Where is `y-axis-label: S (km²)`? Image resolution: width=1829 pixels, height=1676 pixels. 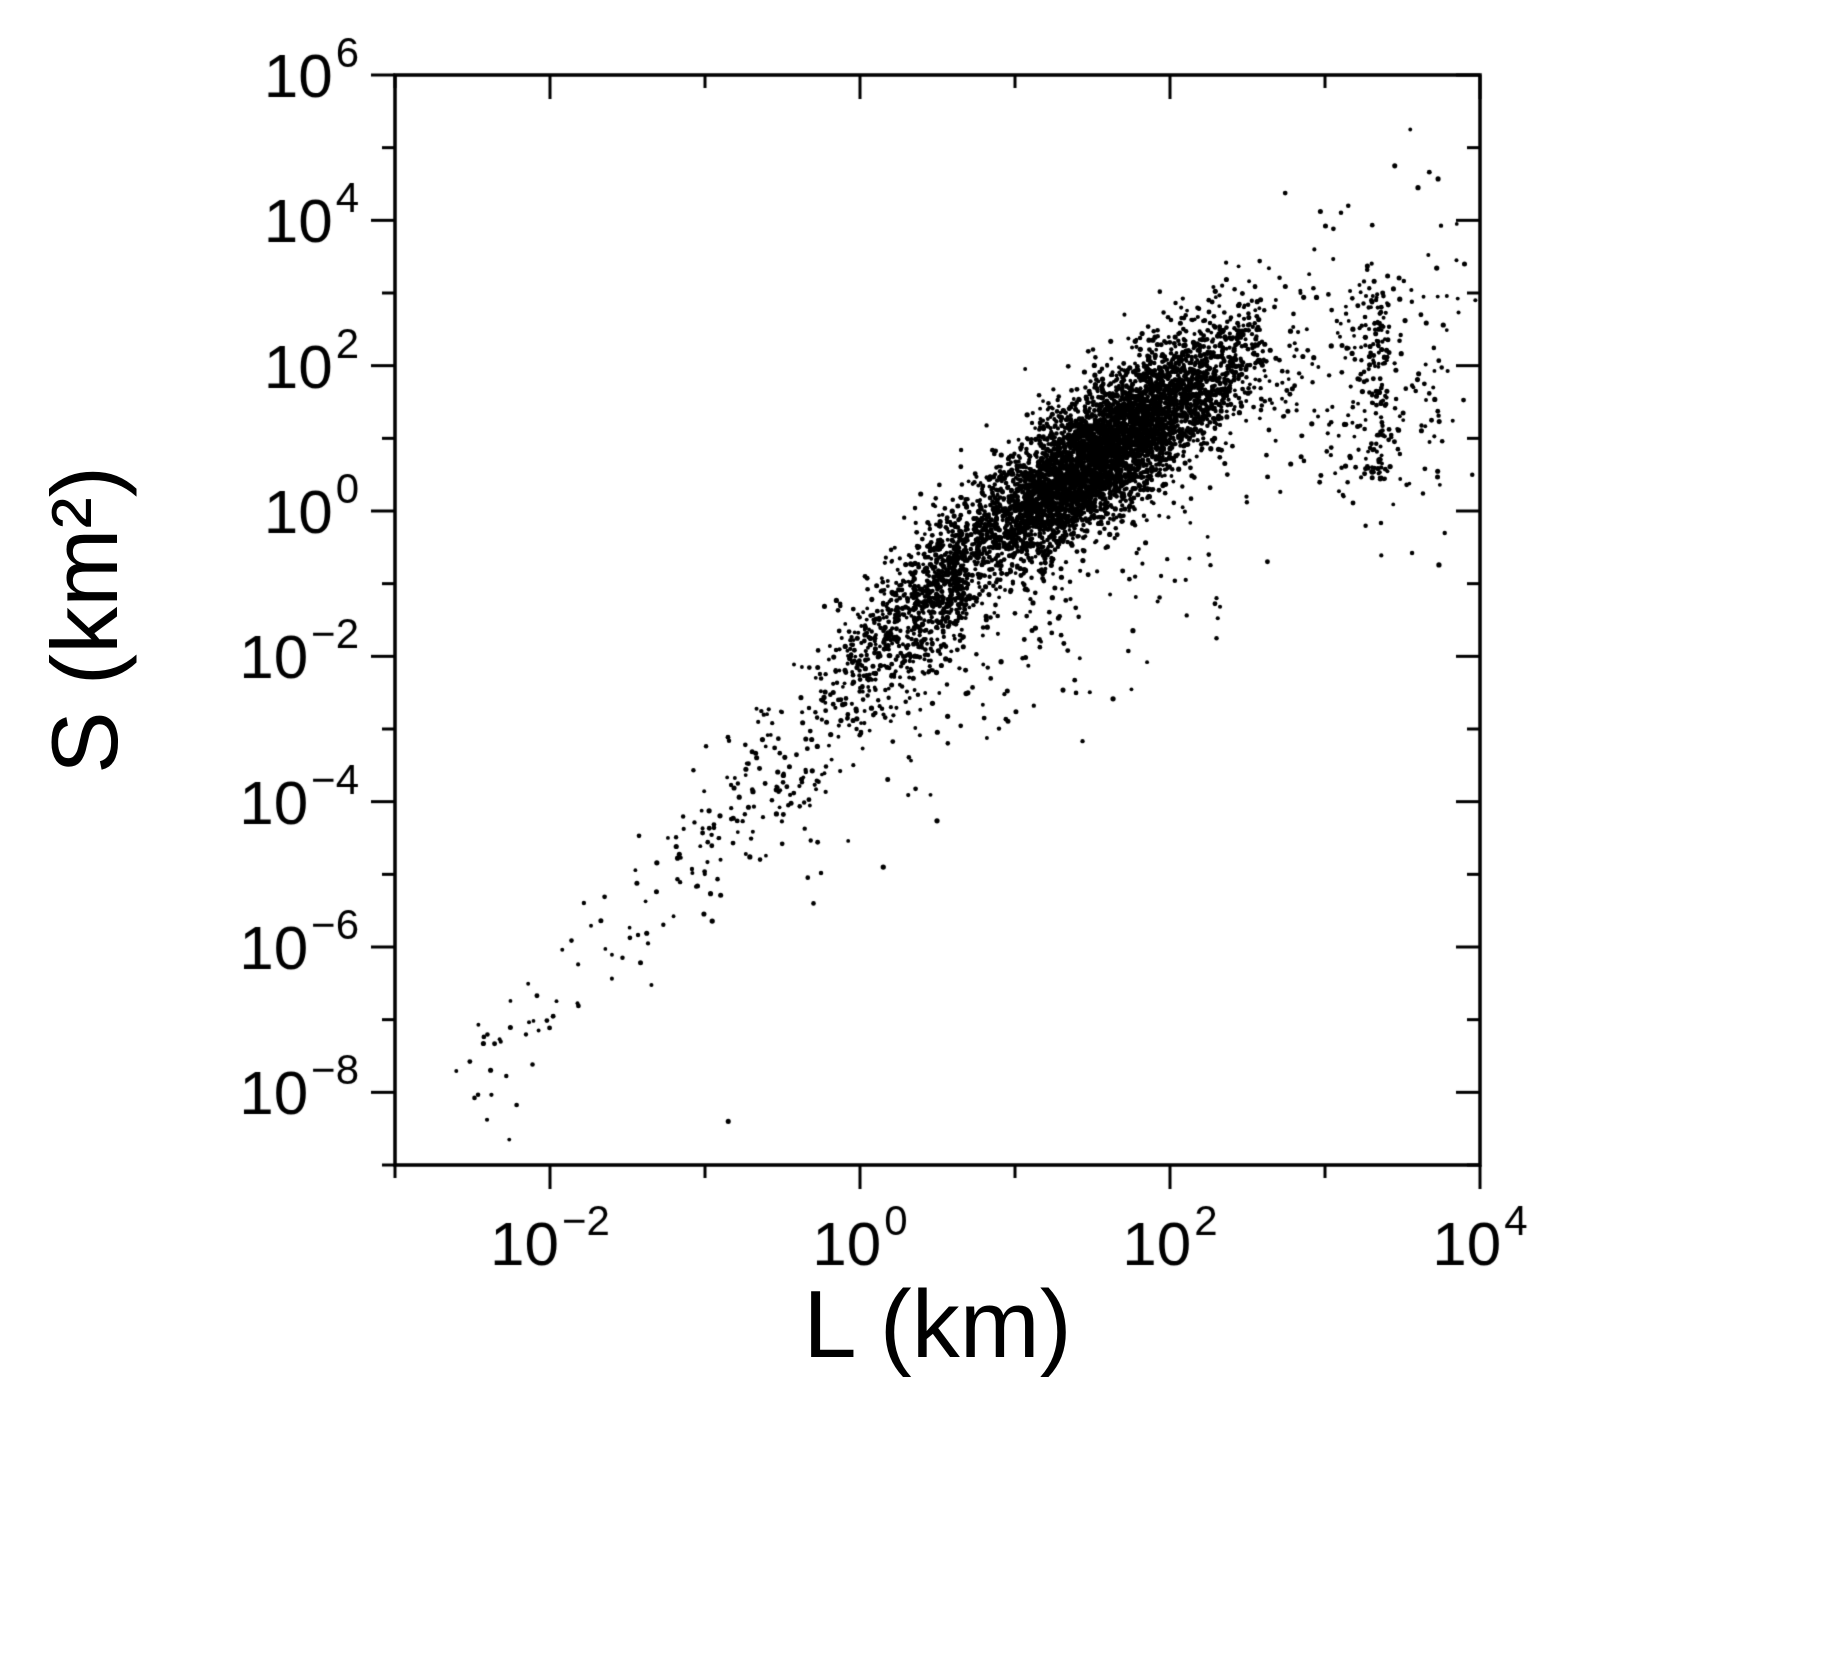 y-axis-label: S (km²) is located at coordinates (84, 620).